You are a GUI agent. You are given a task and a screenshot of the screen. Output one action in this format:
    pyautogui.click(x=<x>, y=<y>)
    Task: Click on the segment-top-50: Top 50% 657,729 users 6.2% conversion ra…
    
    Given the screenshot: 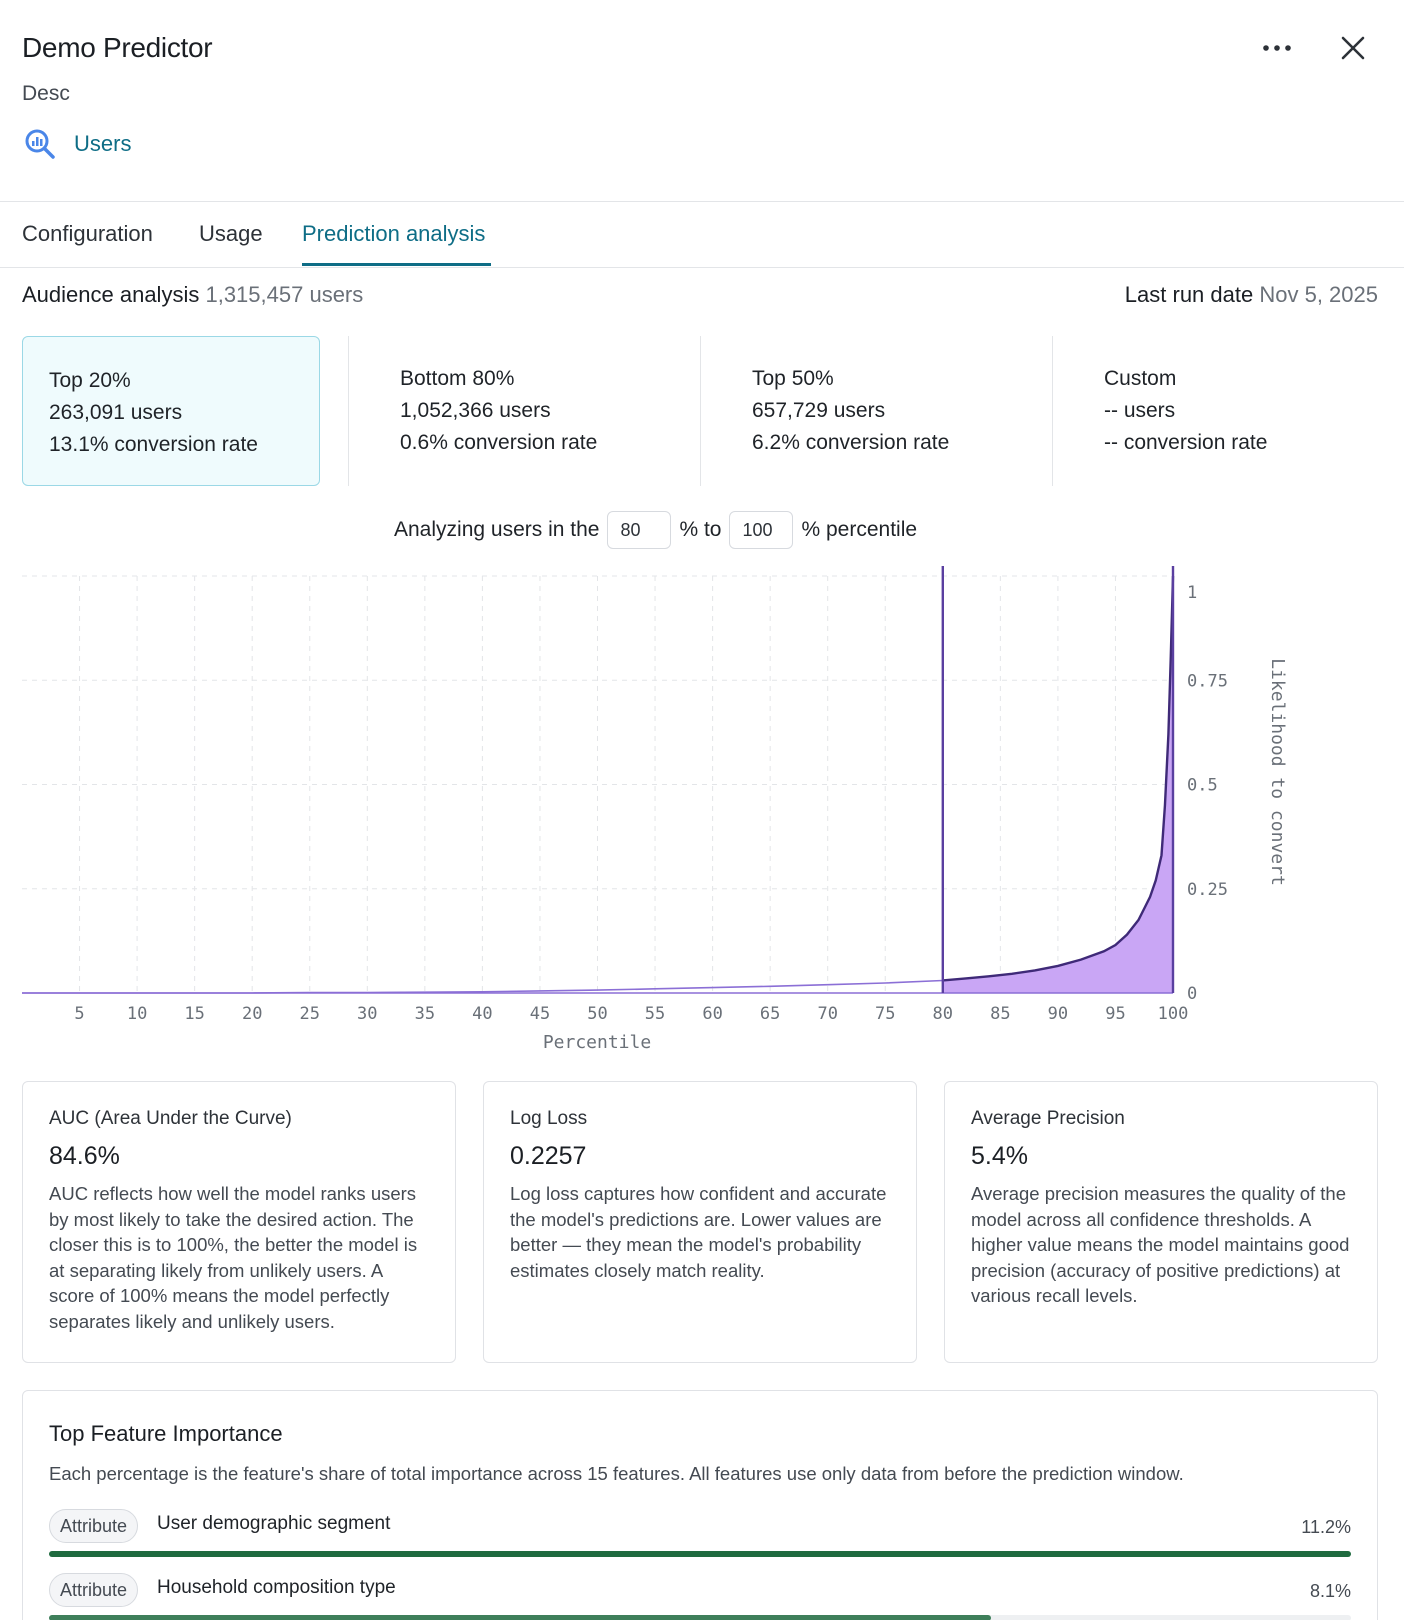 What is the action you would take?
    pyautogui.click(x=876, y=411)
    